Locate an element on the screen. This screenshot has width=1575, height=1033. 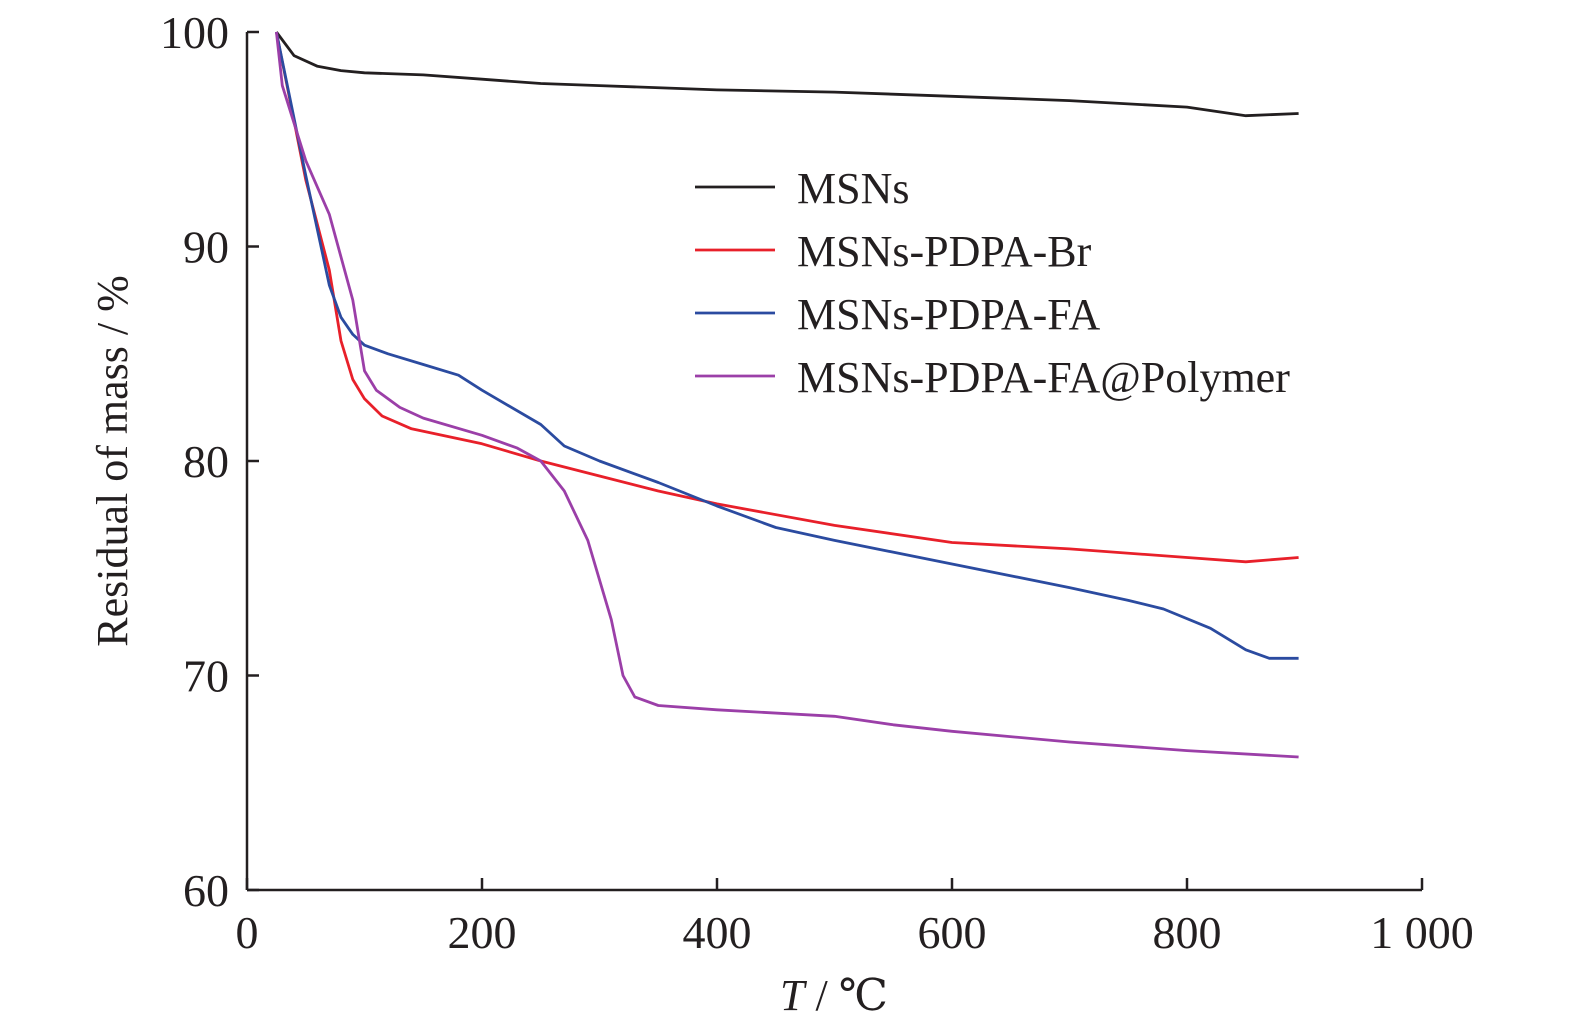
y-tick-label: 70 is located at coordinates (206, 676).